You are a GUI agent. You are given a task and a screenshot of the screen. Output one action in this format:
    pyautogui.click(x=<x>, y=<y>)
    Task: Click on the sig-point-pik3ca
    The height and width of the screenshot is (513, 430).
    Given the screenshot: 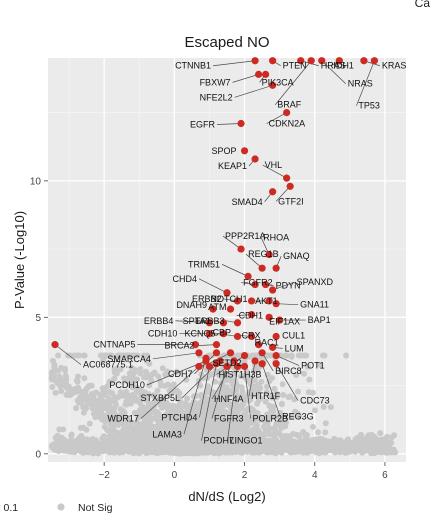 What is the action you would take?
    pyautogui.click(x=266, y=74)
    